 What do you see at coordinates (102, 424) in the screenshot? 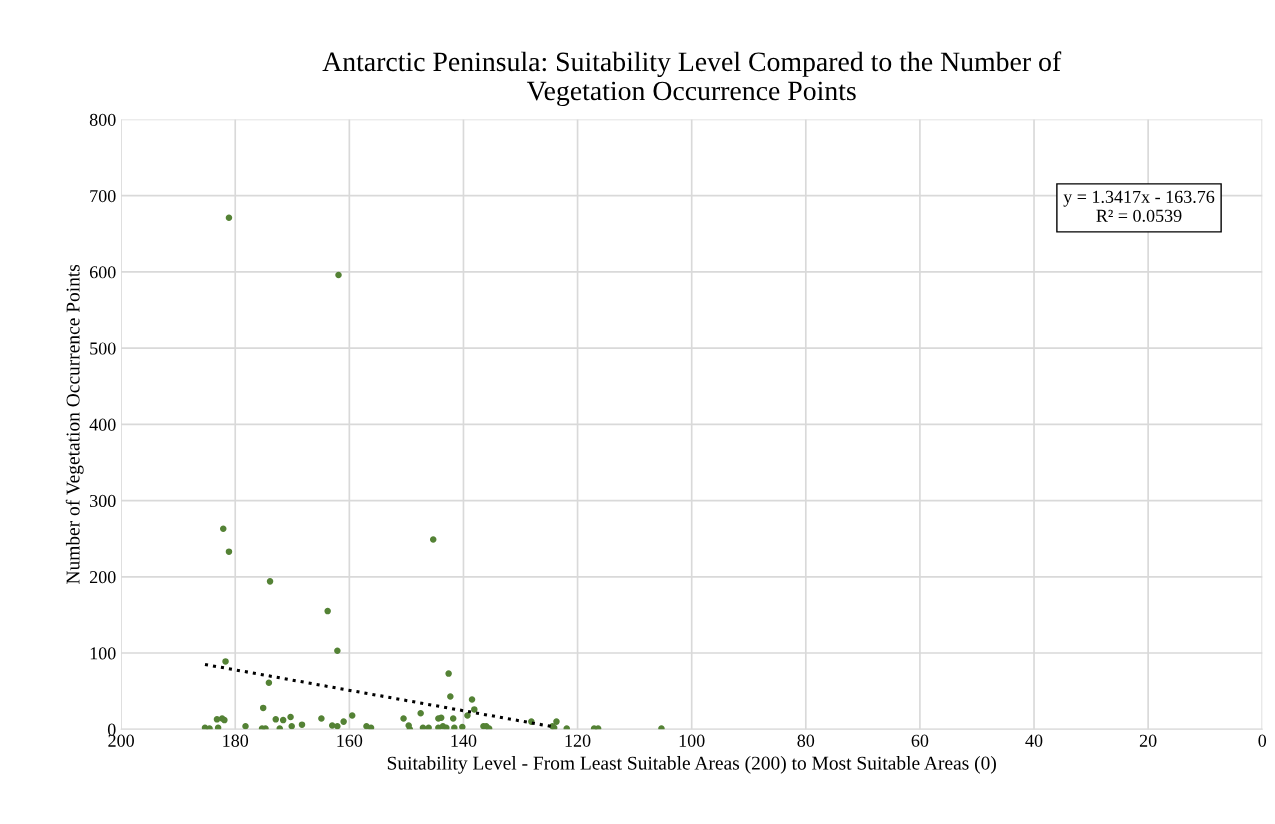
I see `y-tick-label: 400` at bounding box center [102, 424].